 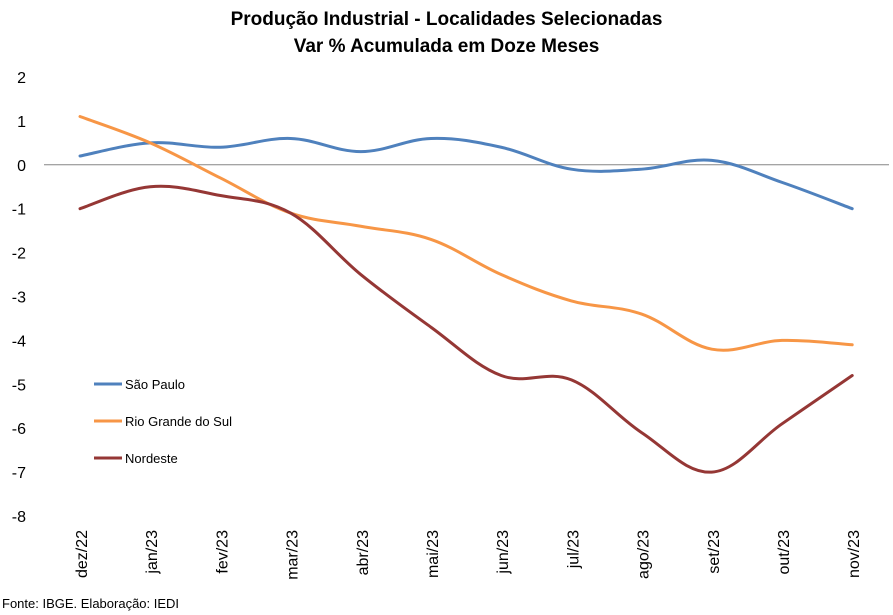 I want to click on y-axis: 2 1 0 -1 -2 -3 -4 -5 -6 -7 -8, so click(x=19, y=298).